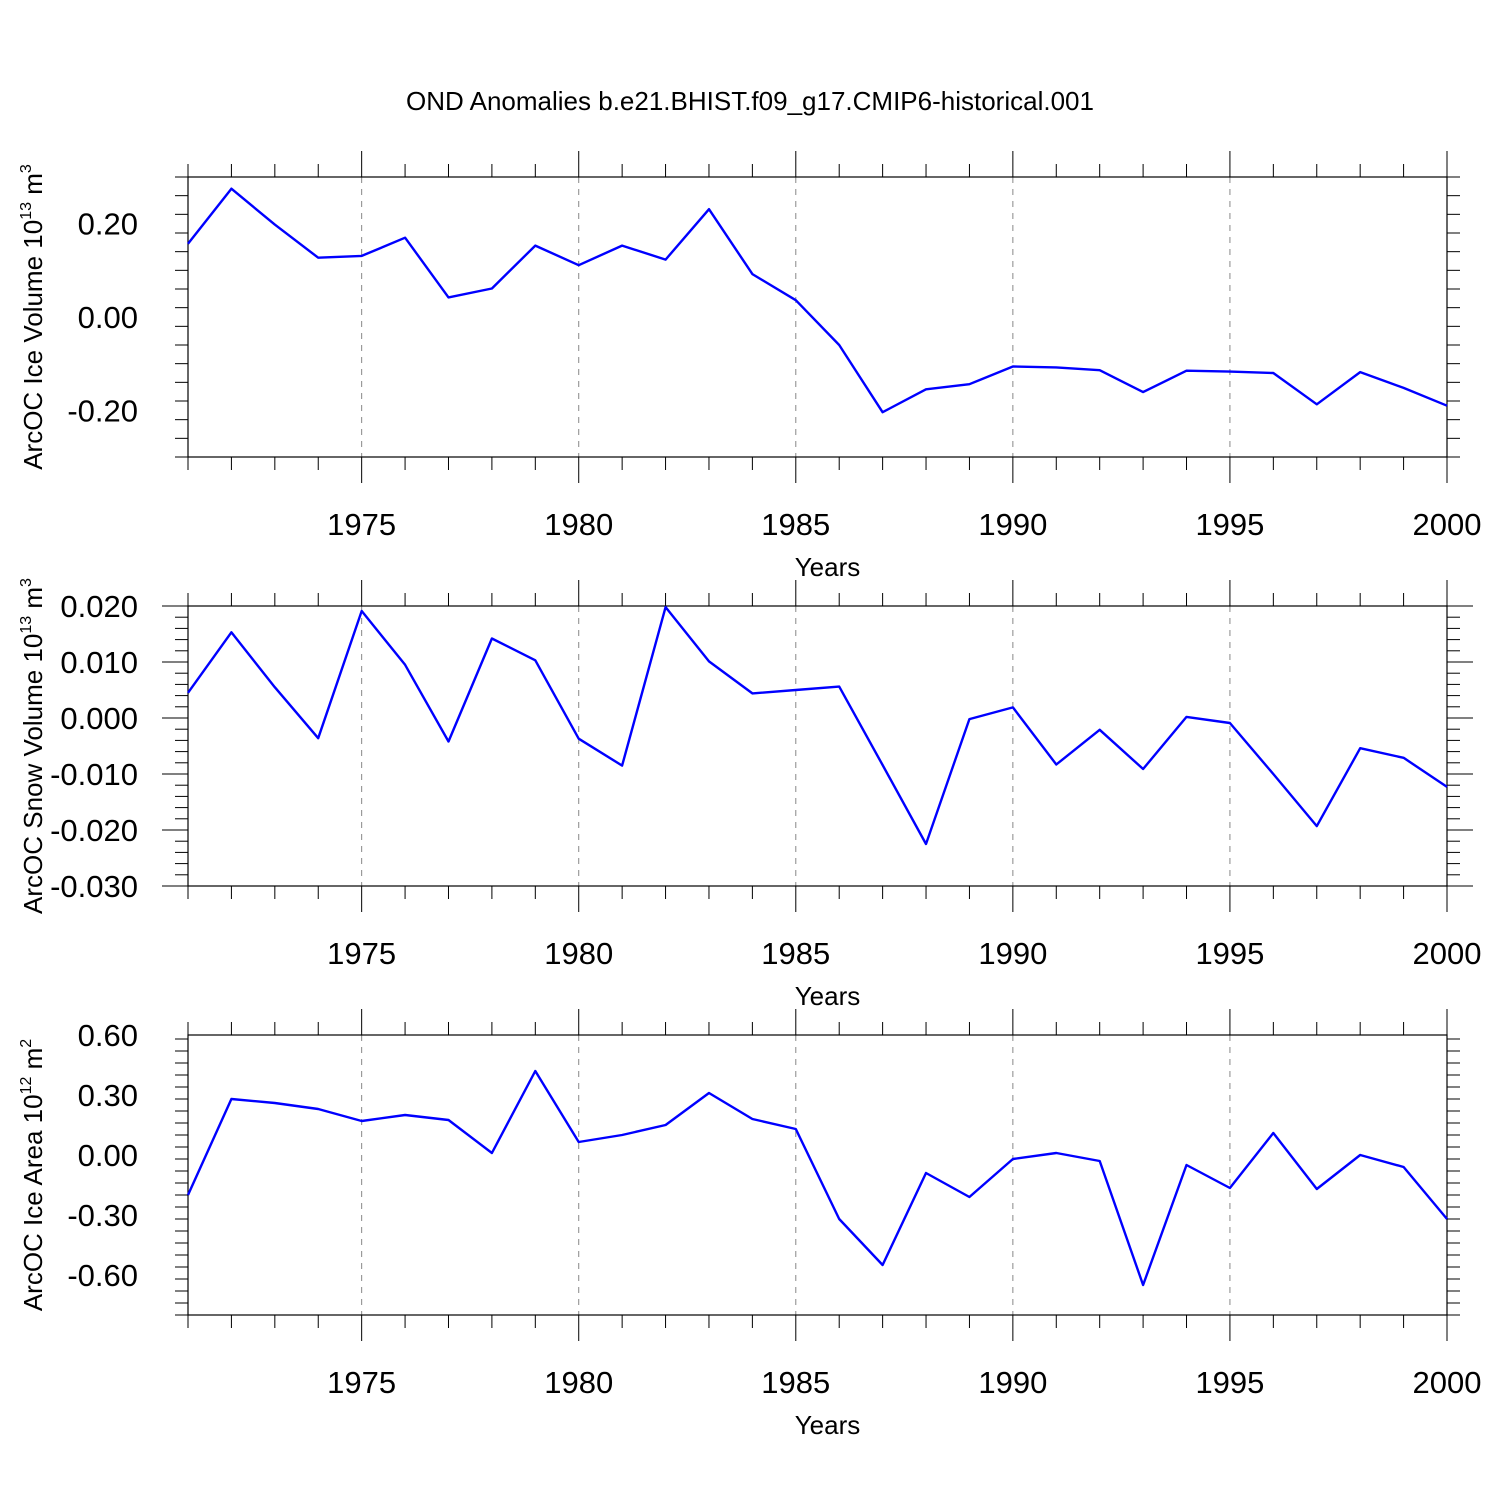  I want to click on y-tick-label: -0.010, so click(94, 774).